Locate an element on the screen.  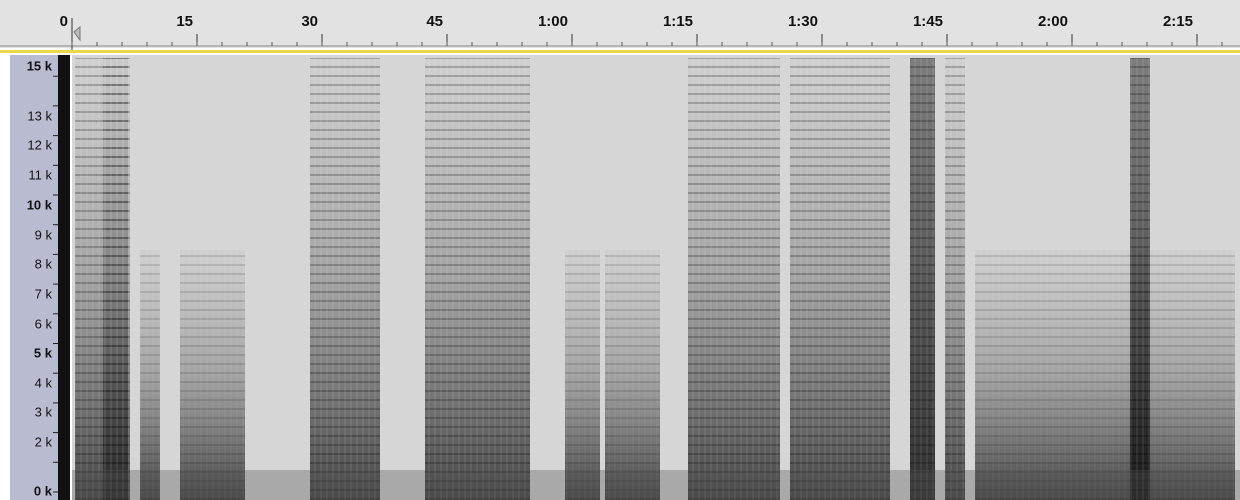
time-label: 2:15 is located at coordinates (1178, 21).